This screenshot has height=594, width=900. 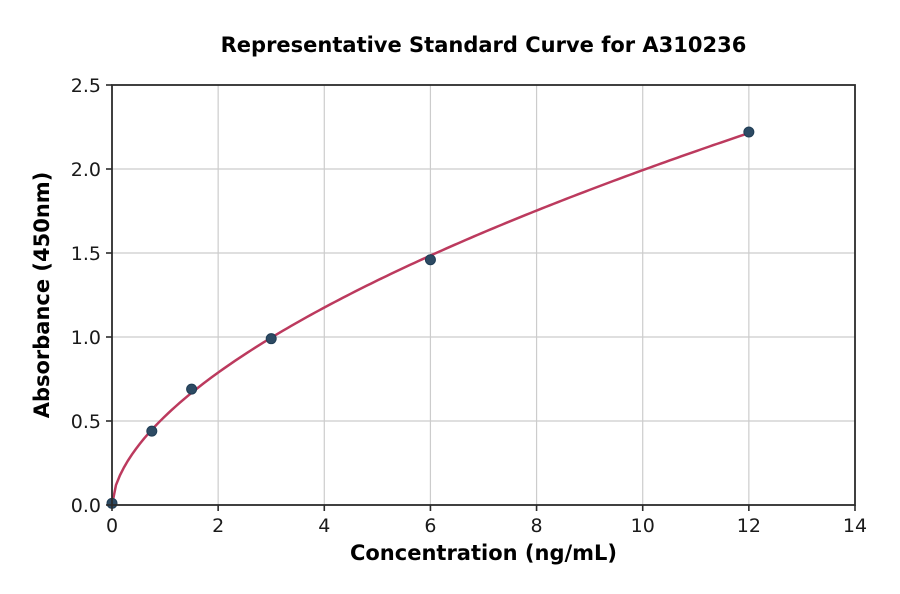 I want to click on x-tick-label: 10, so click(x=643, y=526).